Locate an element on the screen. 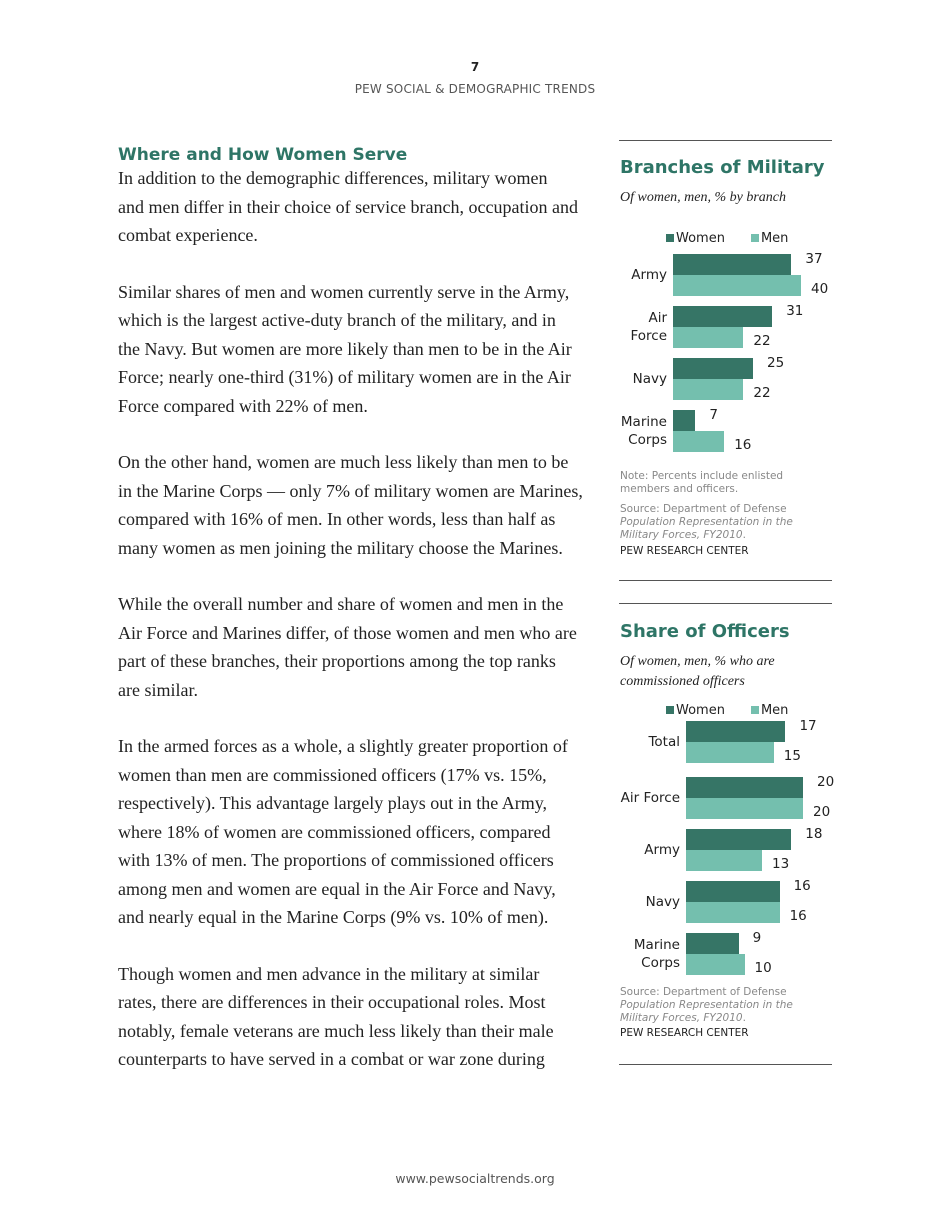 The image size is (950, 1230). chart2-title: Share of Officers is located at coordinates (705, 631).